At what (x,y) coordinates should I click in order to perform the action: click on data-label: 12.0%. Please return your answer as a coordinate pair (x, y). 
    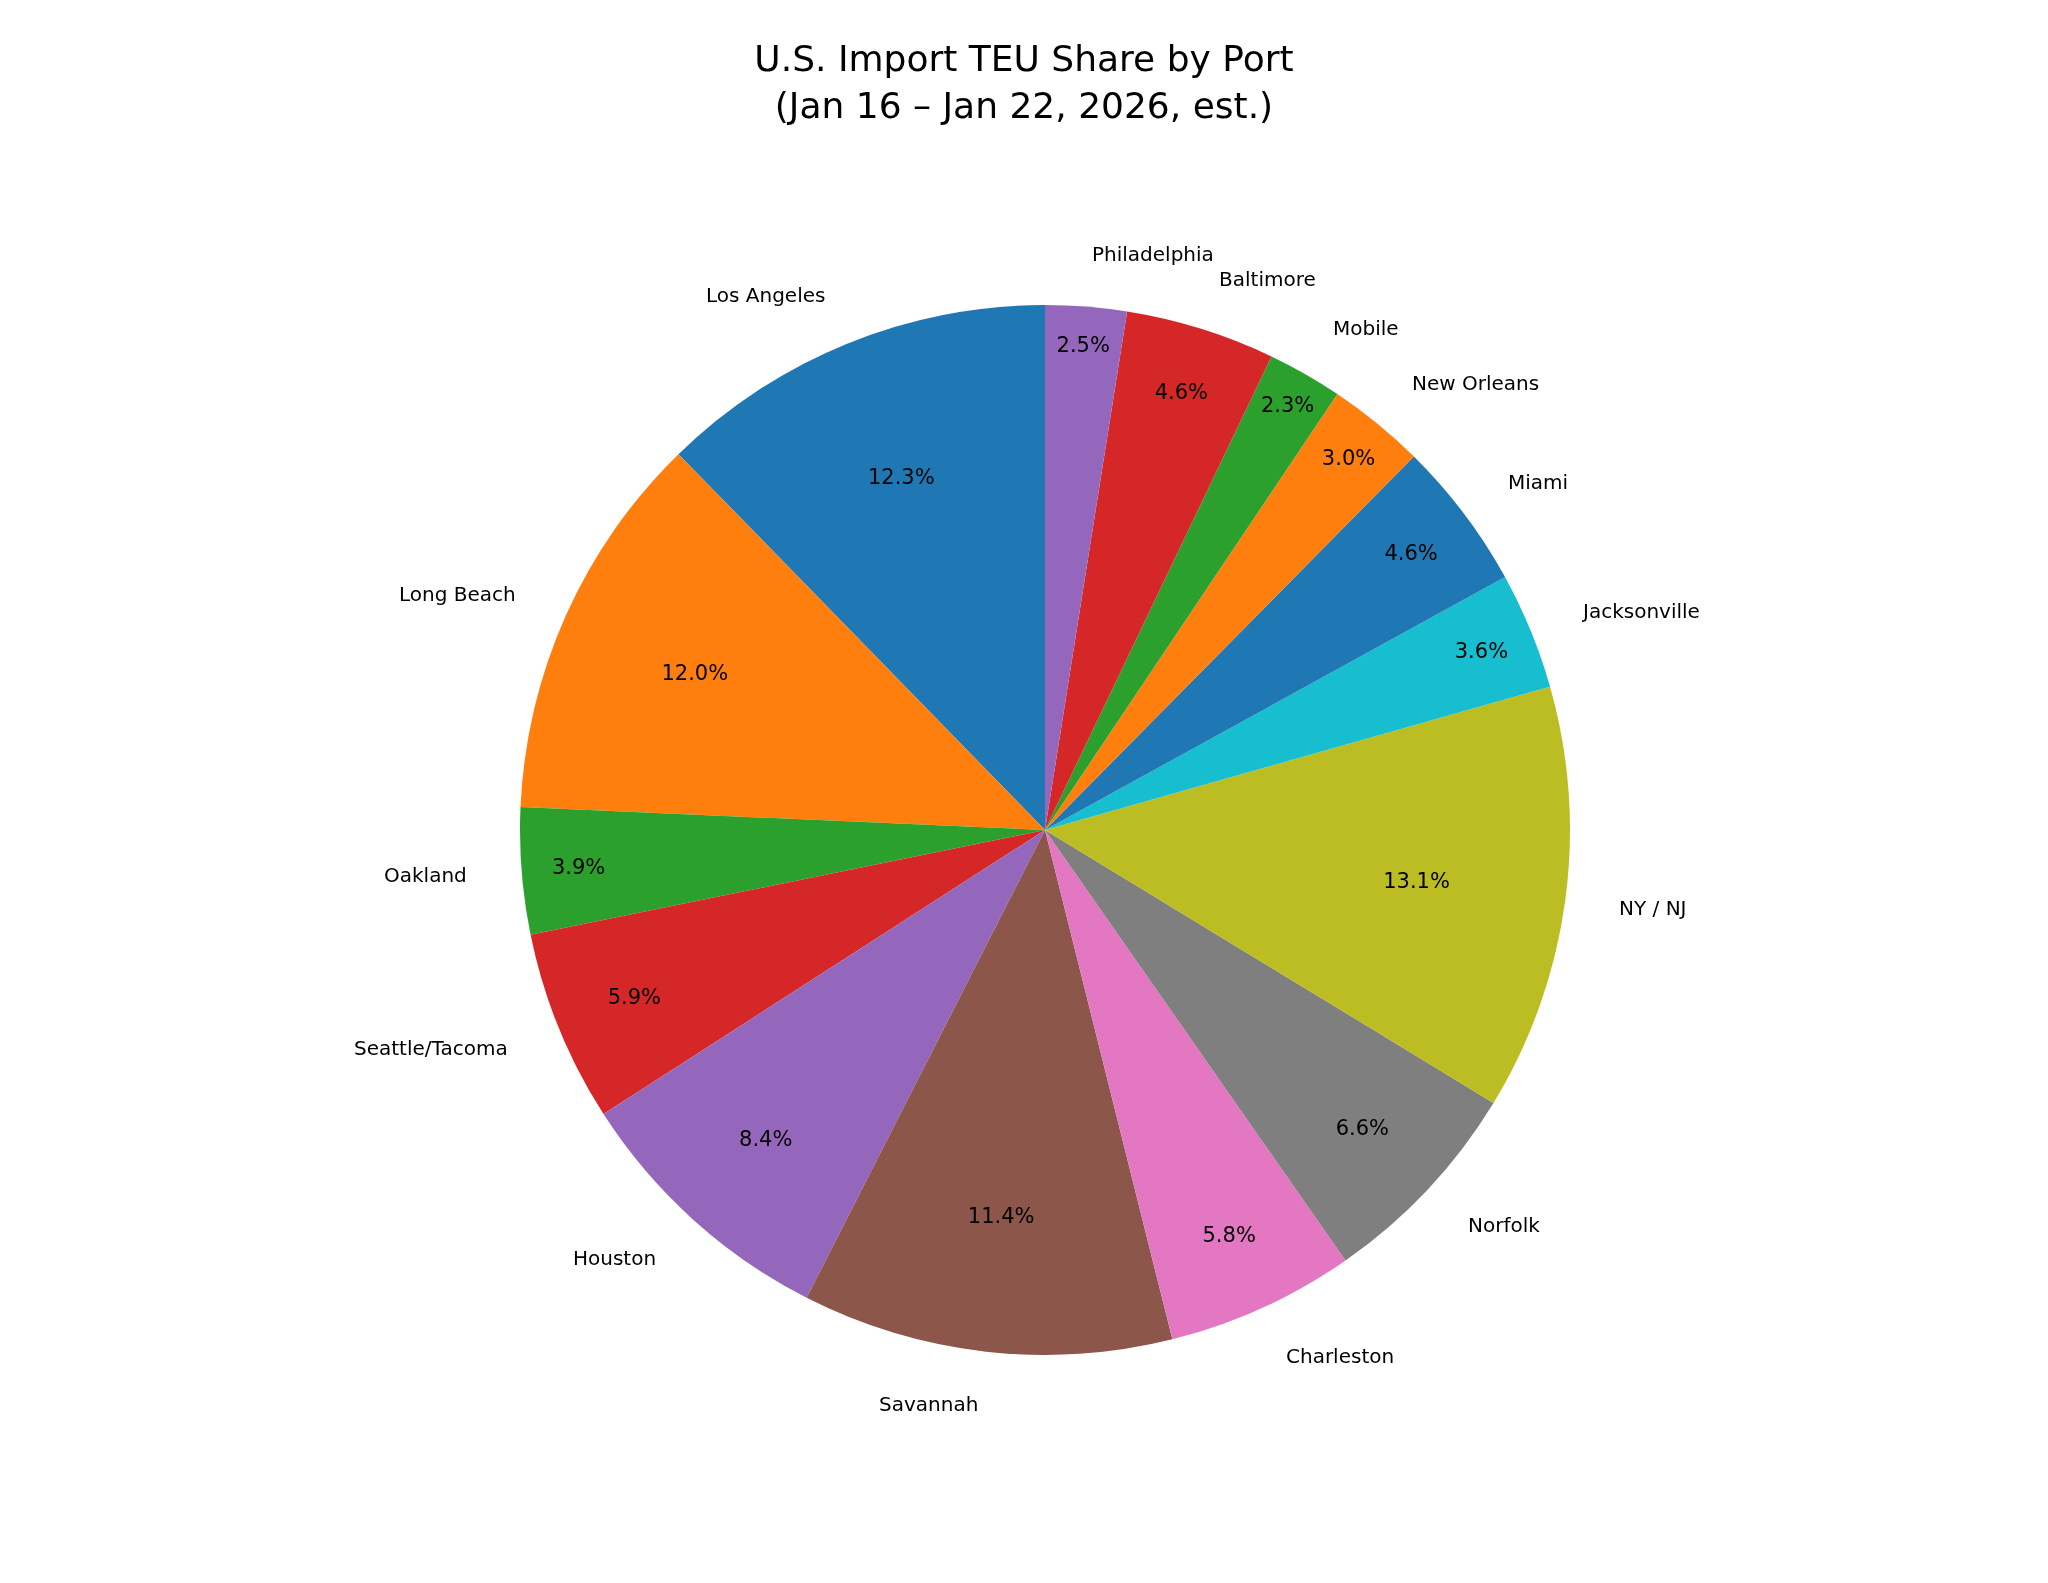
    Looking at the image, I should click on (695, 673).